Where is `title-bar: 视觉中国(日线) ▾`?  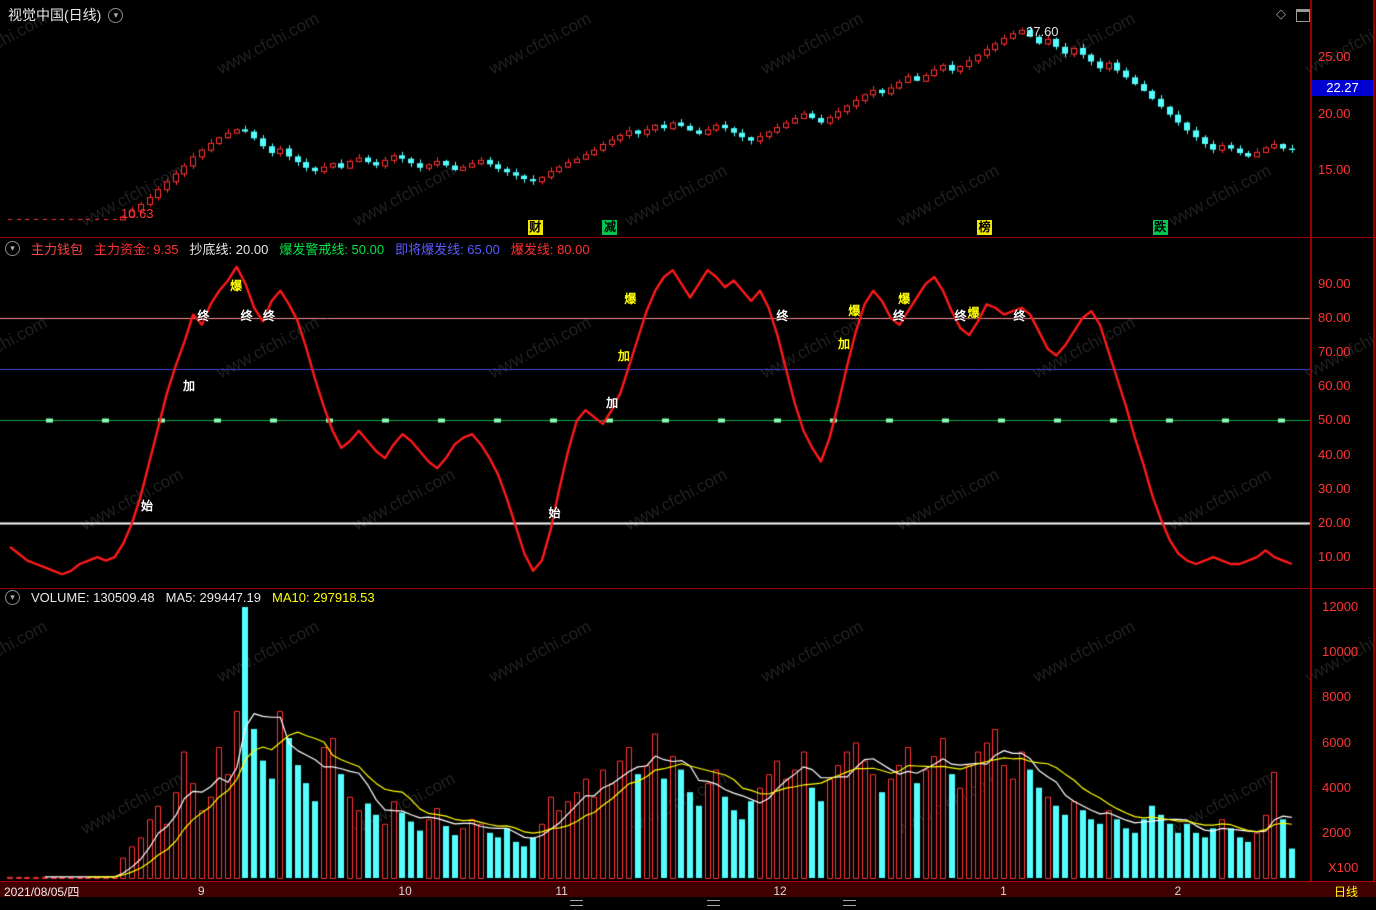
title-bar: 视觉中国(日线) ▾ is located at coordinates (66, 15).